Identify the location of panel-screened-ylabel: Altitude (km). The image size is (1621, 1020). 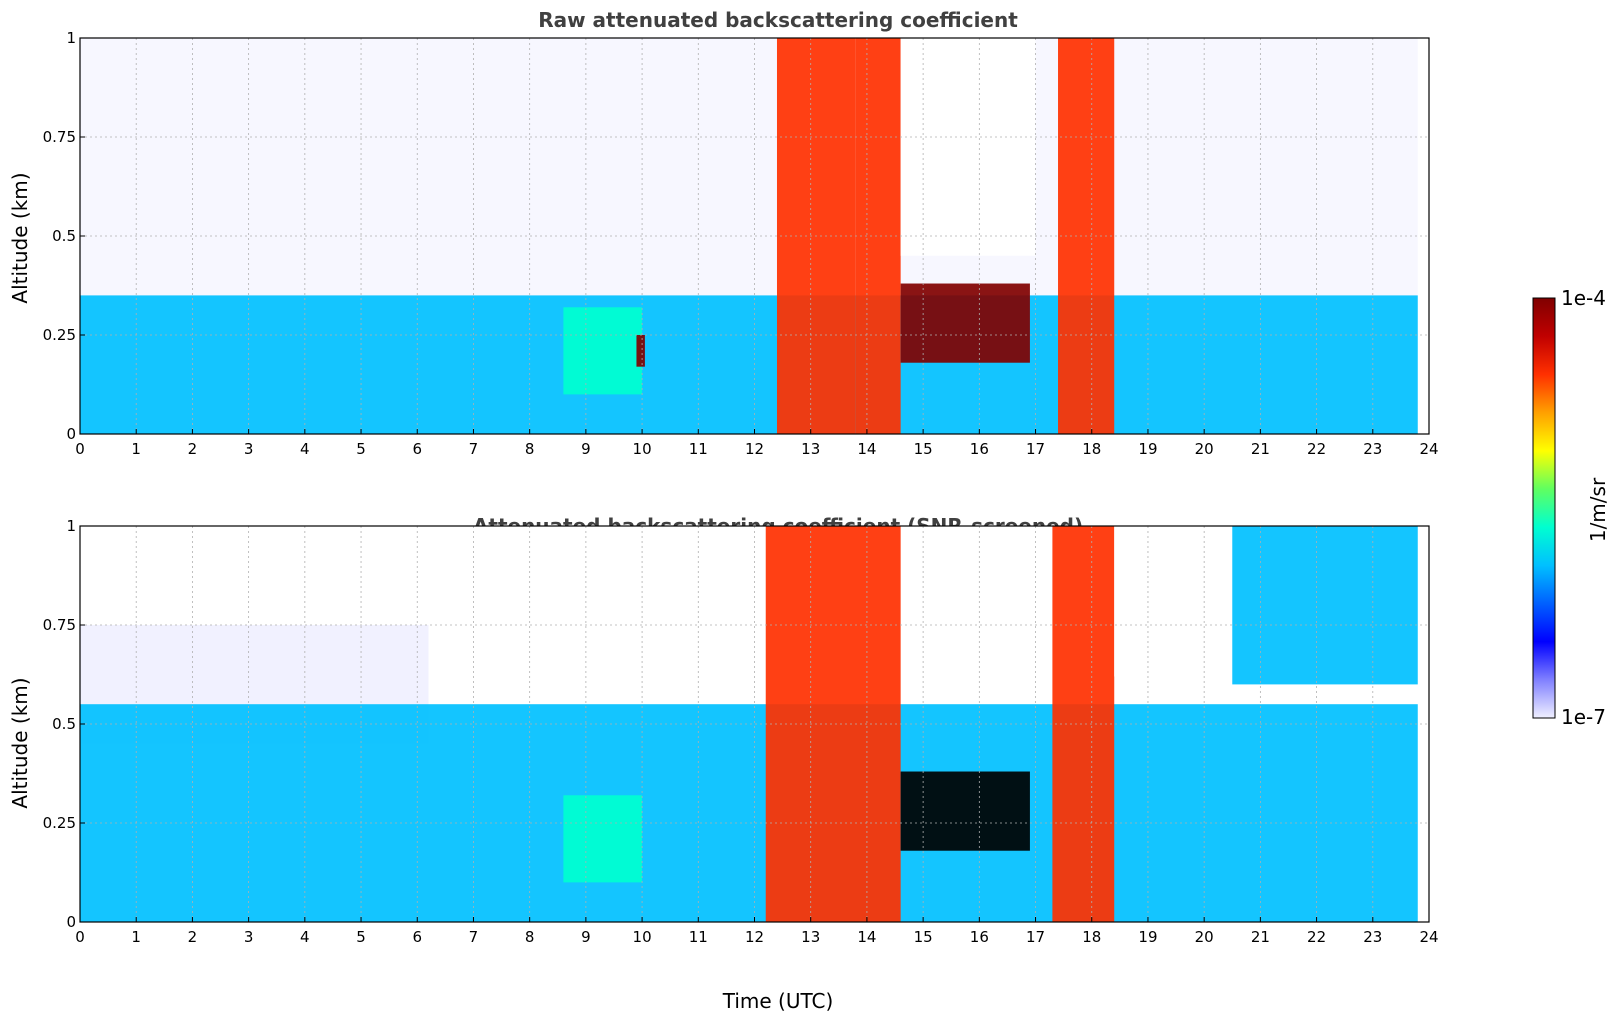
(20, 742).